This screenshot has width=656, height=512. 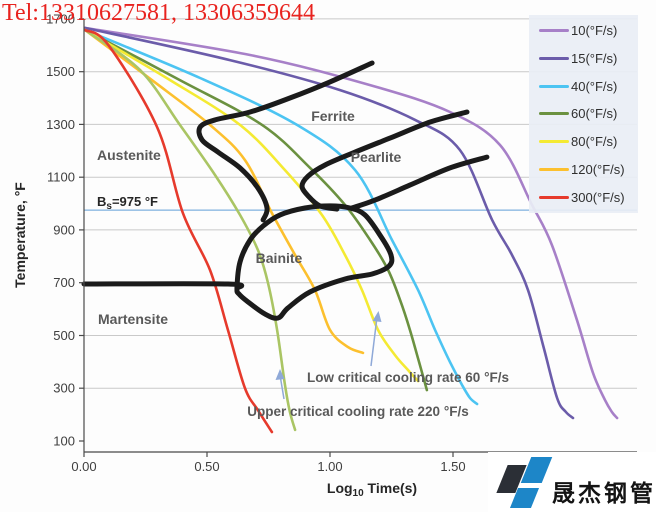 I want to click on region-label-pearlite: Pearlite, so click(x=376, y=157).